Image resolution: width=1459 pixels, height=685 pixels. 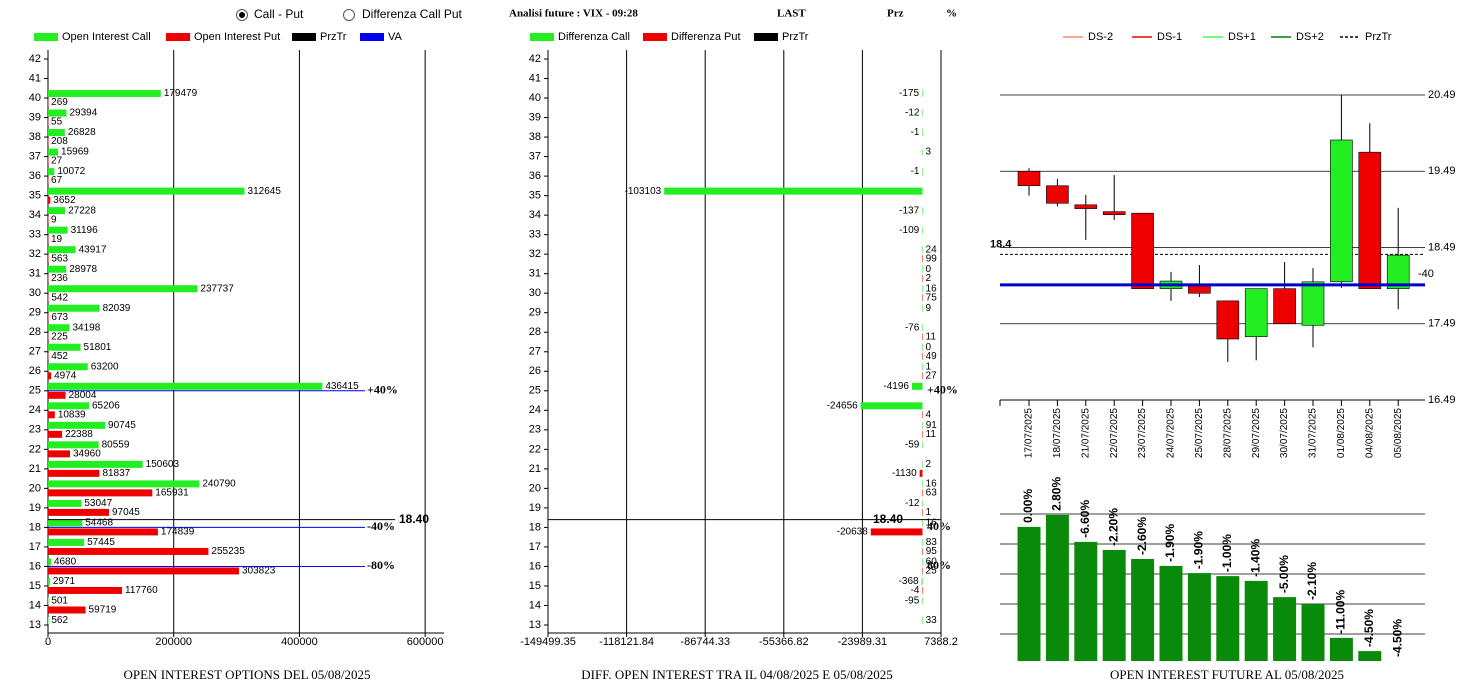 I want to click on header-column: LAST, so click(x=791, y=14).